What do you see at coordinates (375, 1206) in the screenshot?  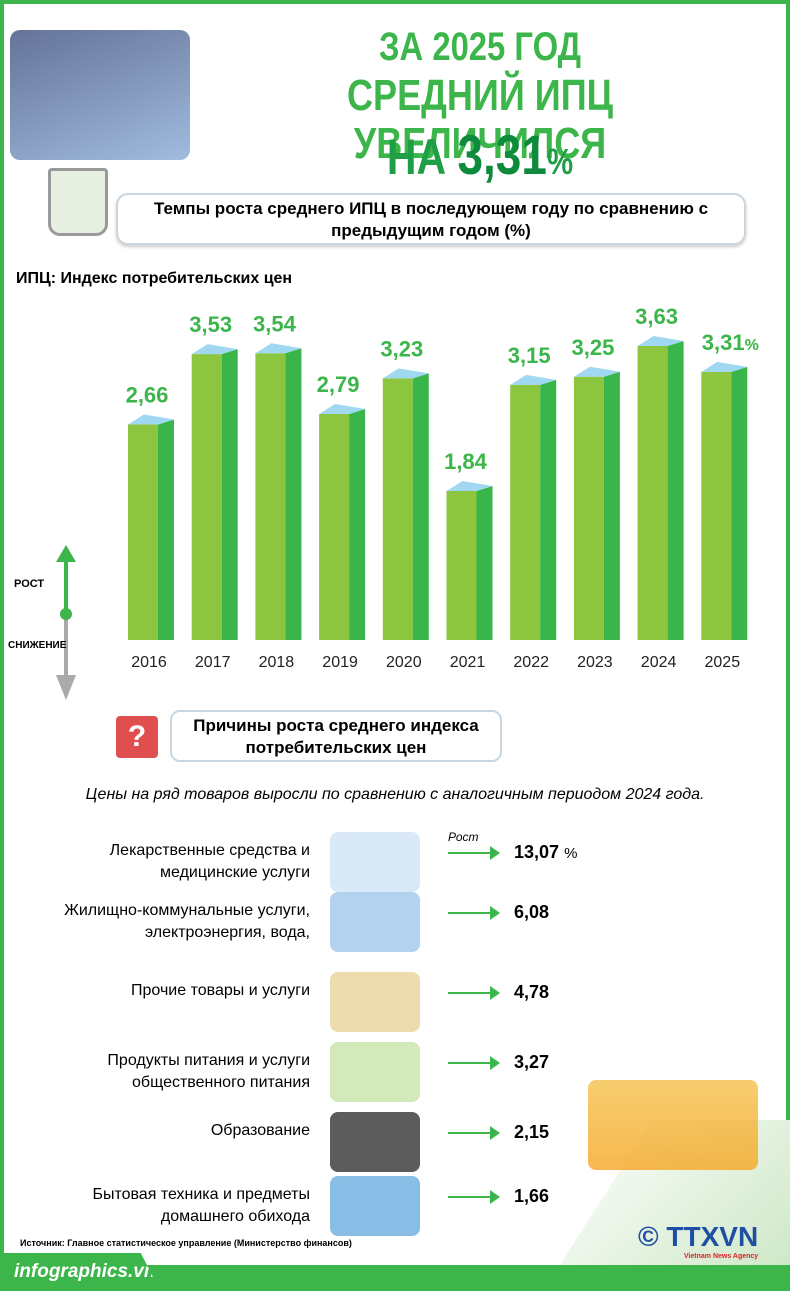 I see `appliances-icon` at bounding box center [375, 1206].